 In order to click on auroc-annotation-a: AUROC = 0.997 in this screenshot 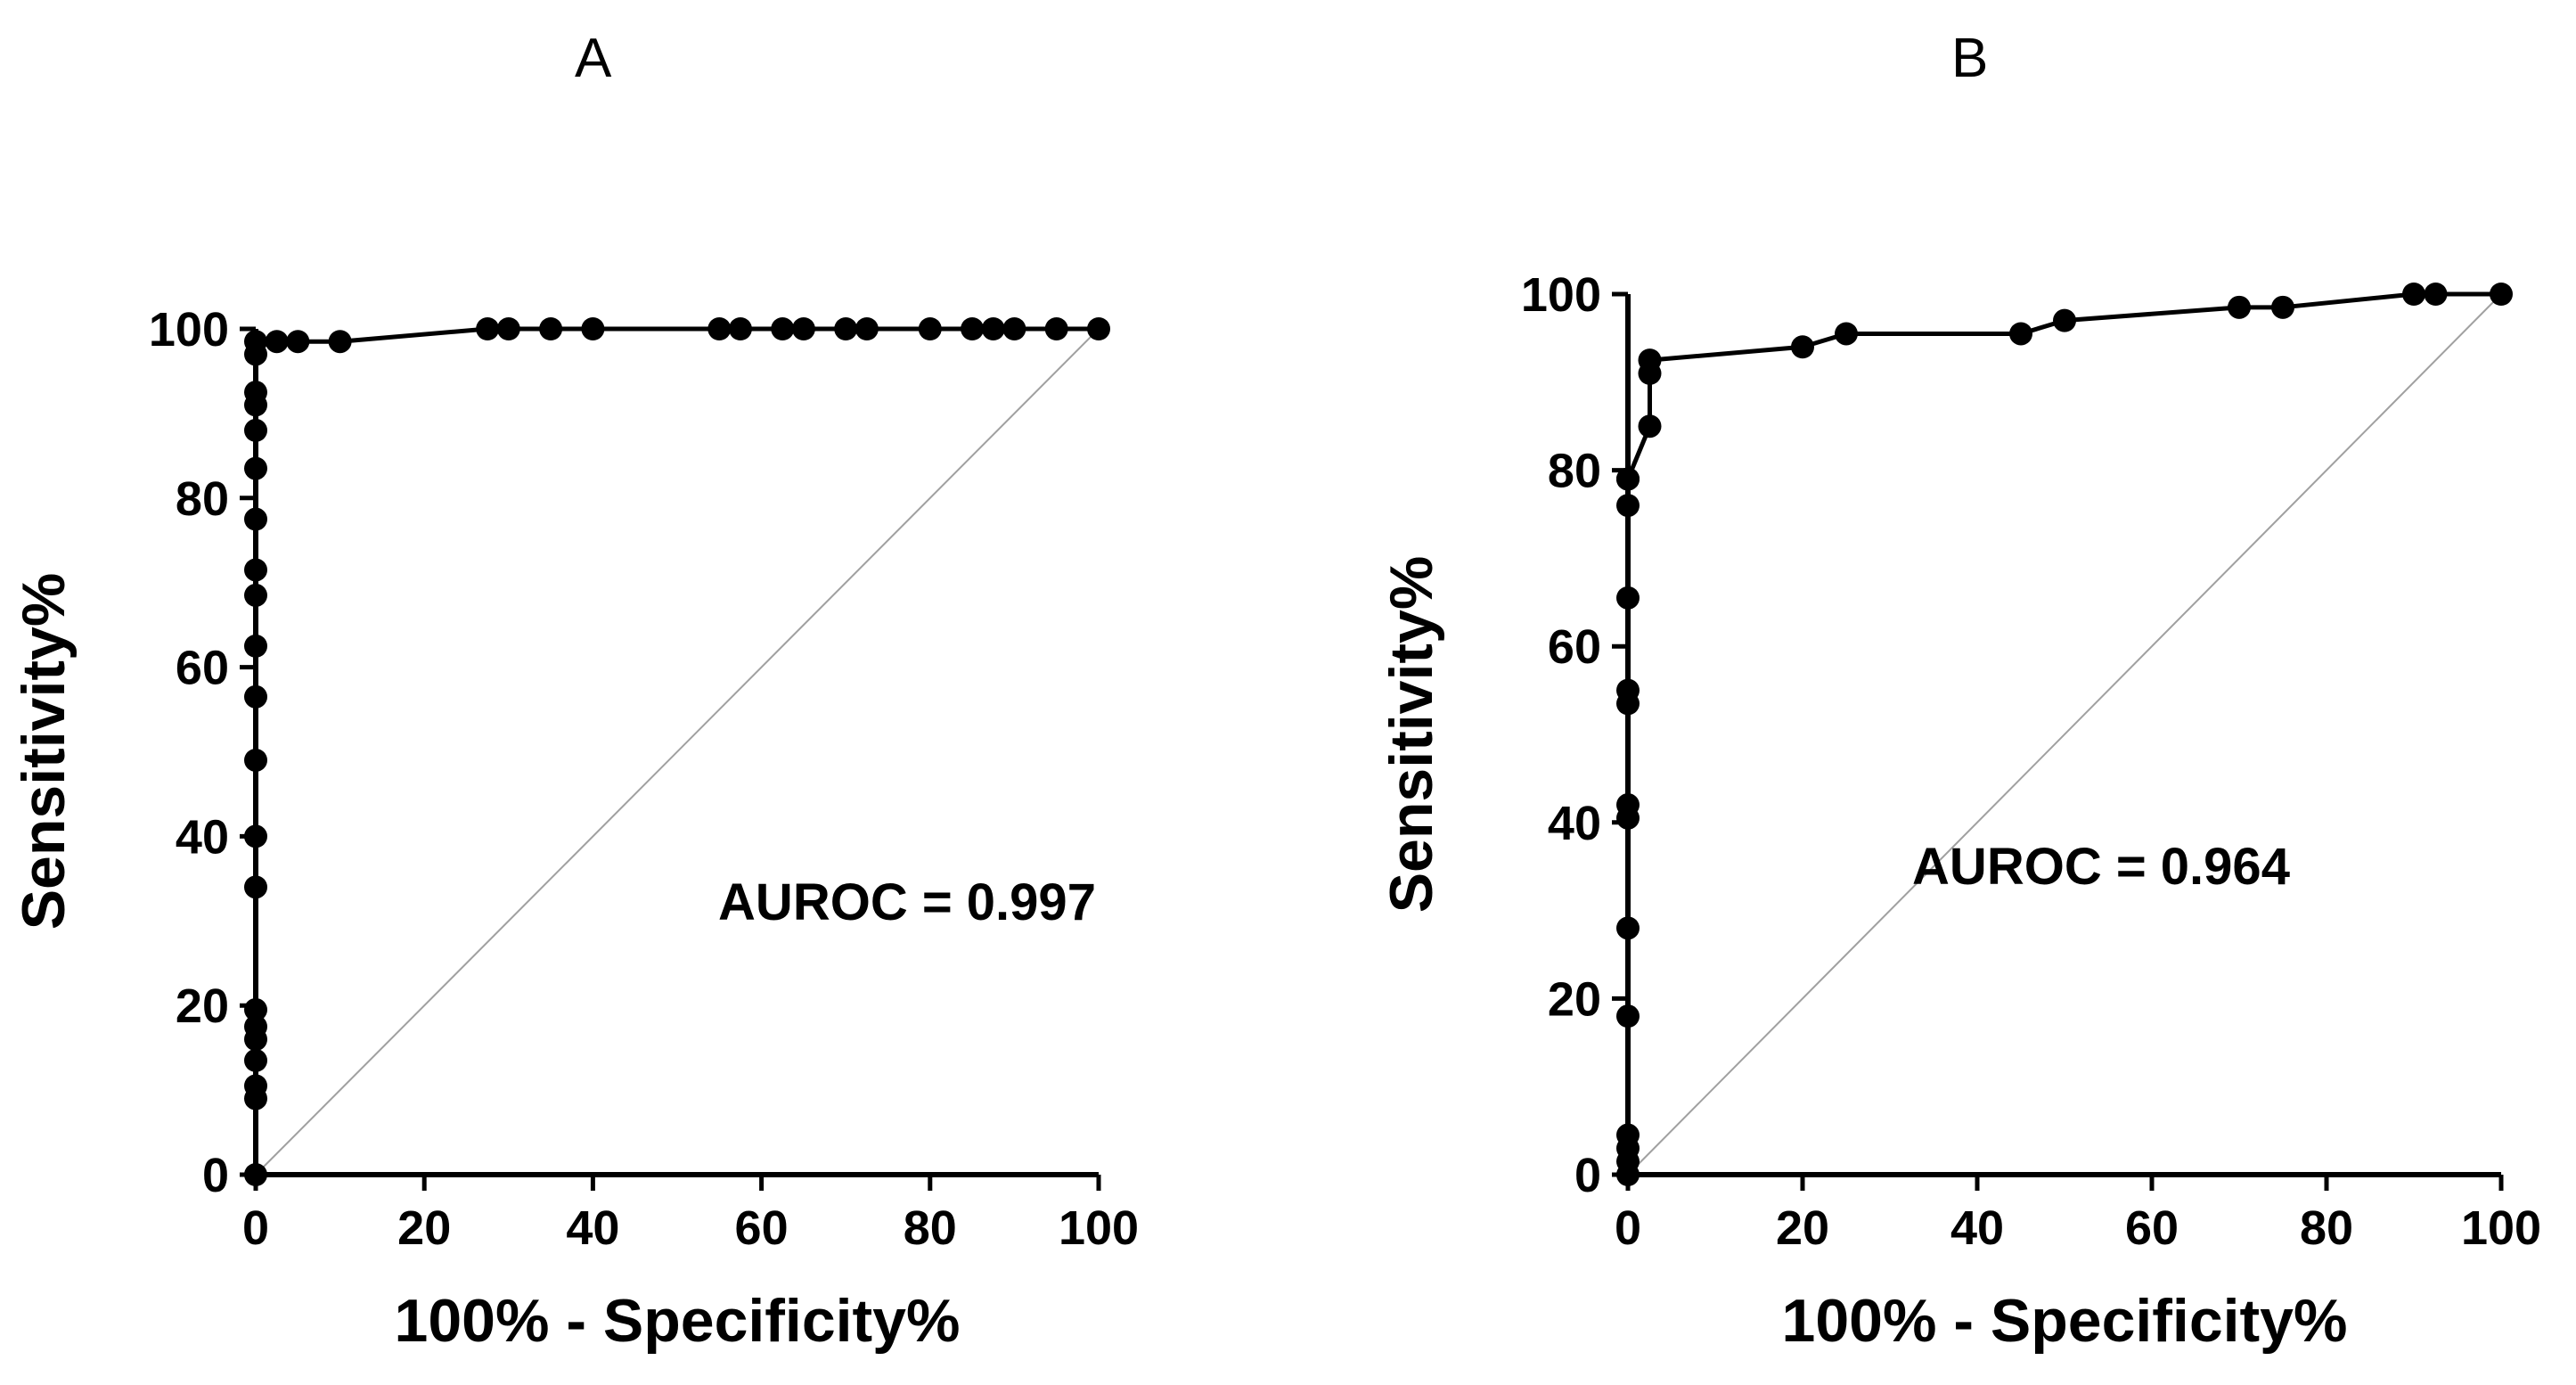, I will do `click(907, 902)`.